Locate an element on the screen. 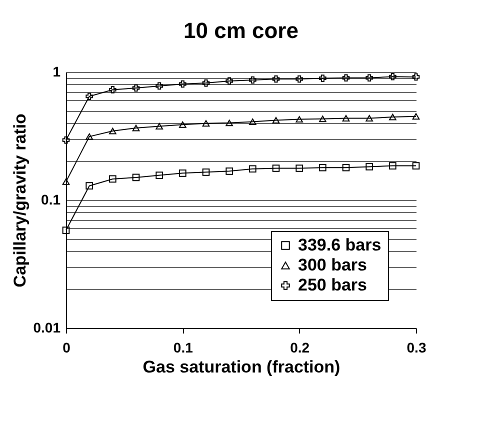 The image size is (480, 423). y-tick-label: 1 is located at coordinates (56, 72).